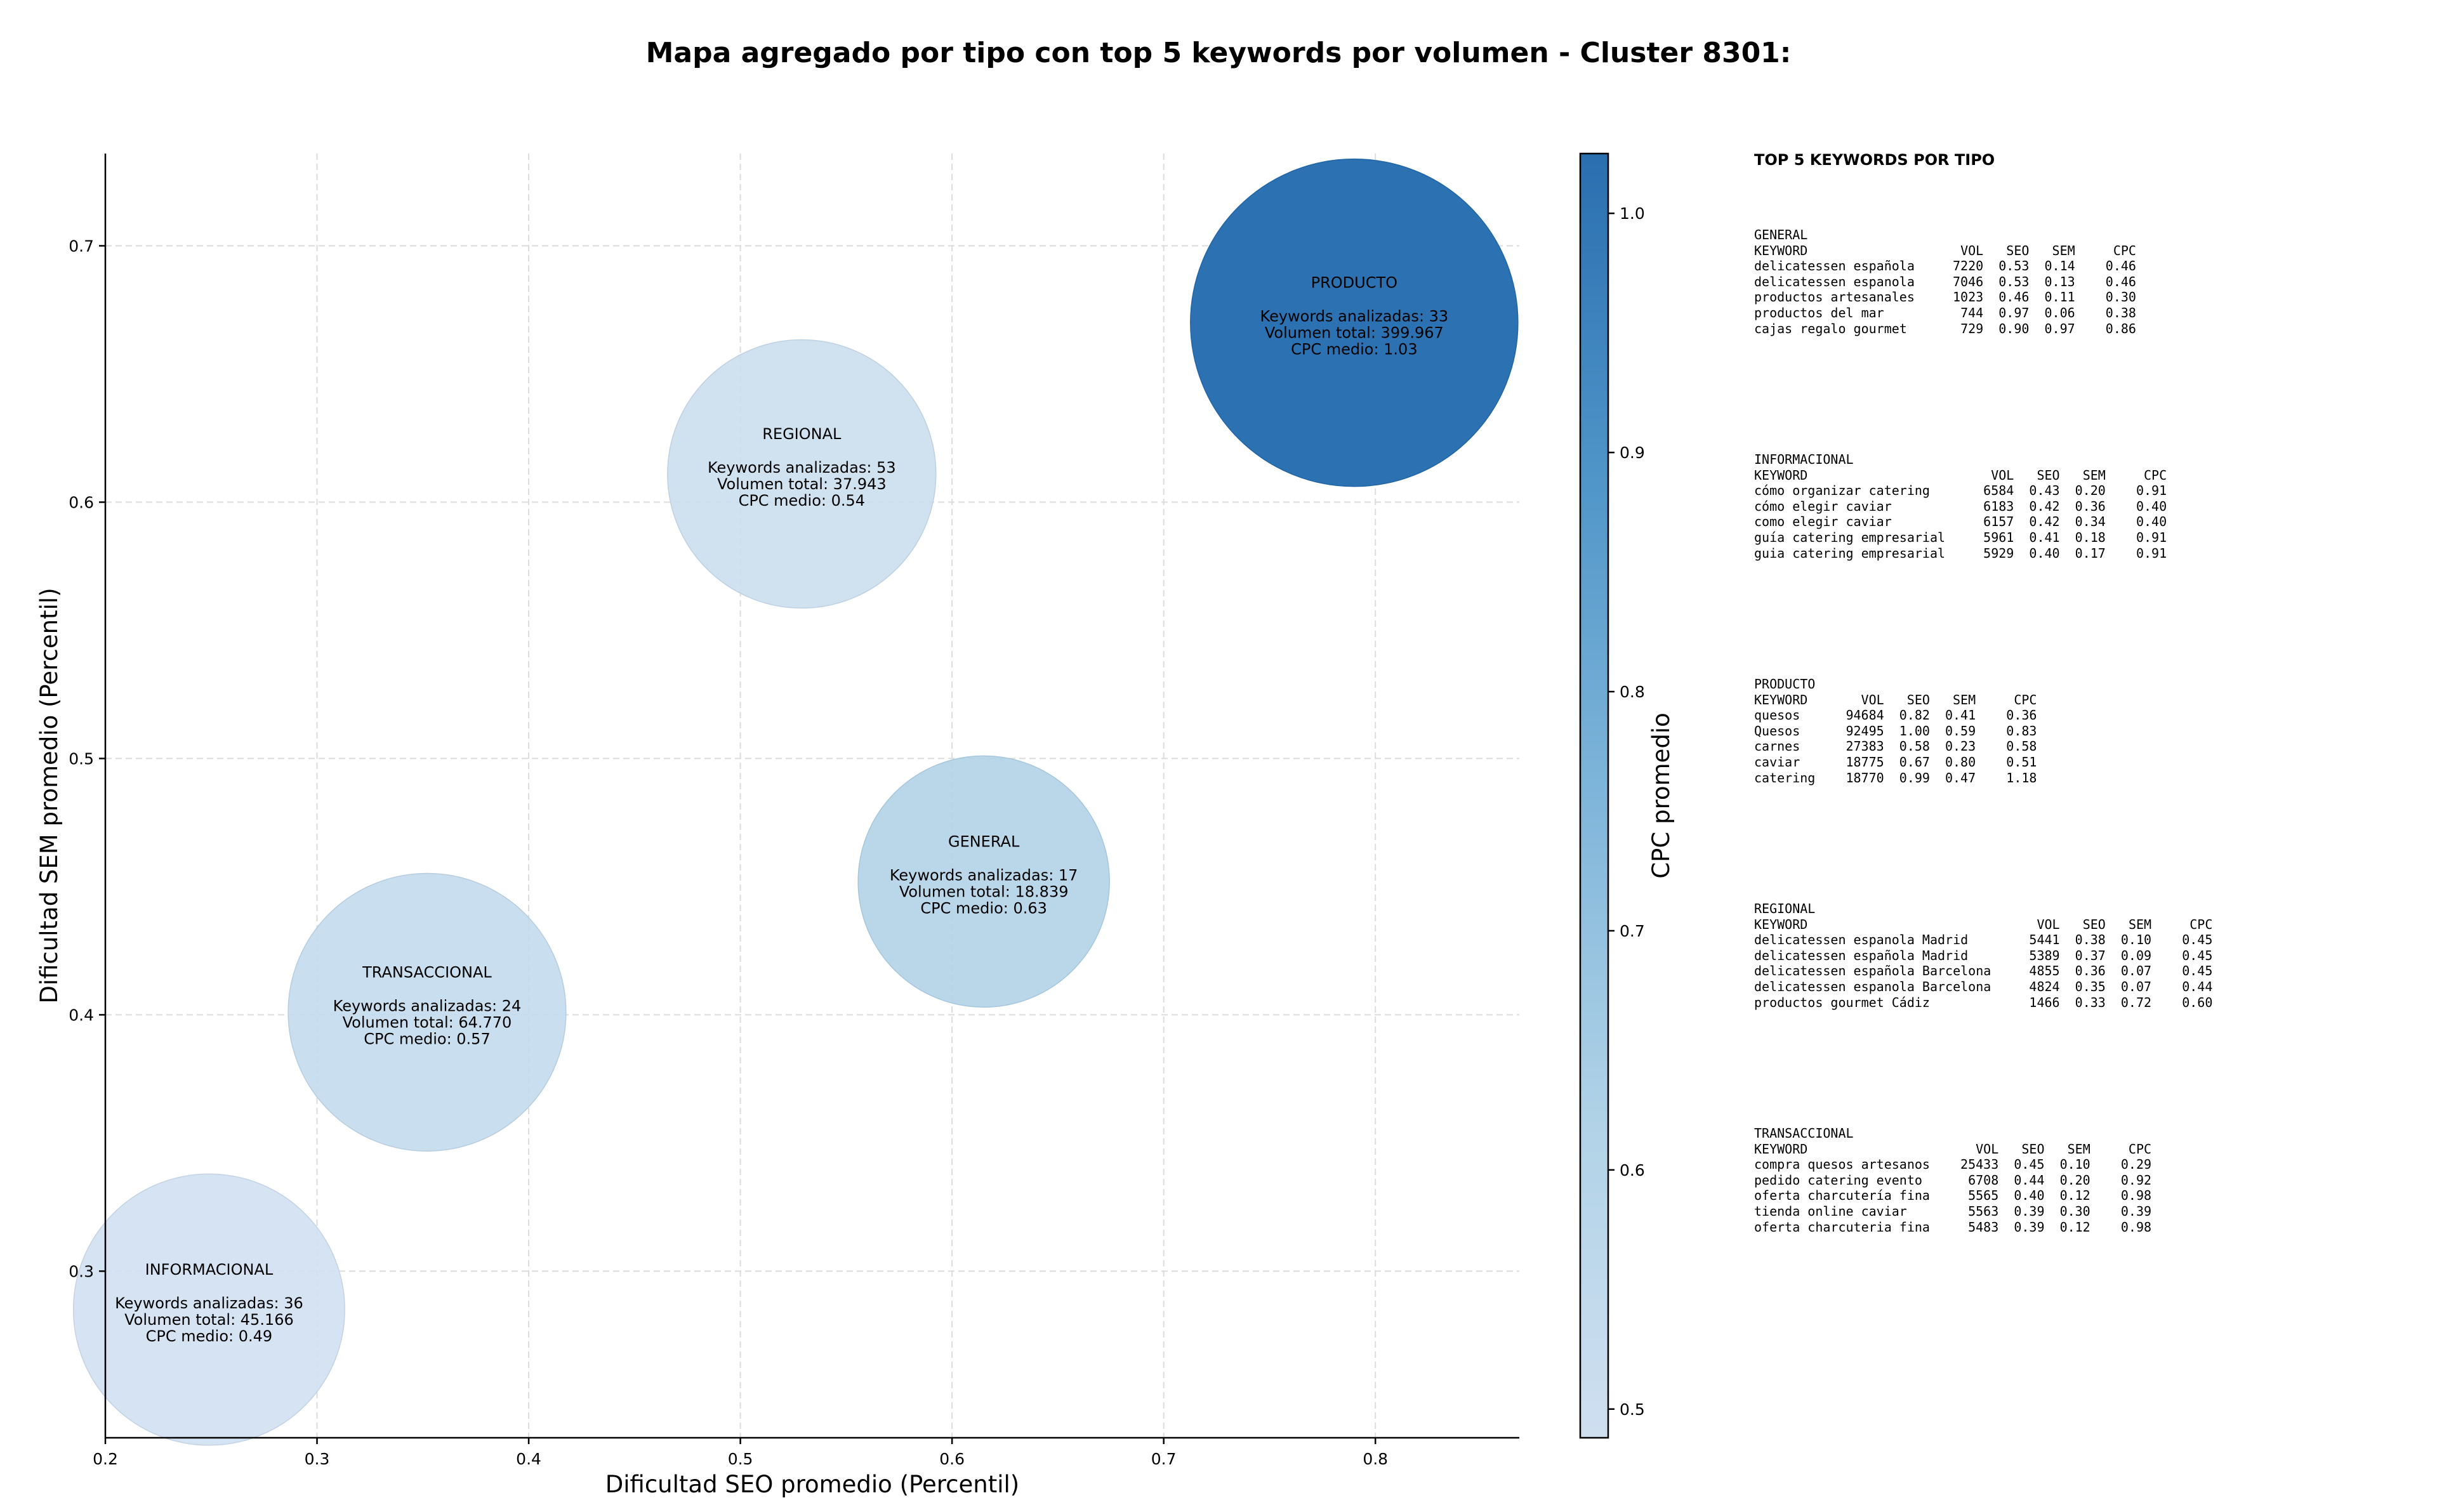 Image resolution: width=2437 pixels, height=1512 pixels. Describe the element at coordinates (1952, 1196) in the screenshot. I see `keywords-row: oferta charcutería fina 5565 0.40 0.12 0.98` at that location.